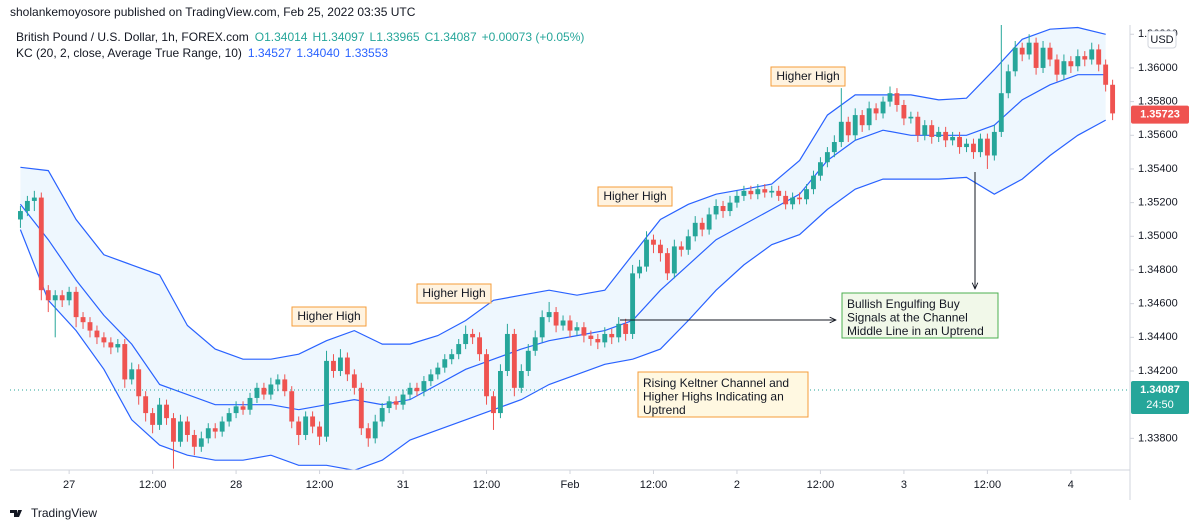  What do you see at coordinates (1158, 371) in the screenshot?
I see `y-tick-label: 1.34200` at bounding box center [1158, 371].